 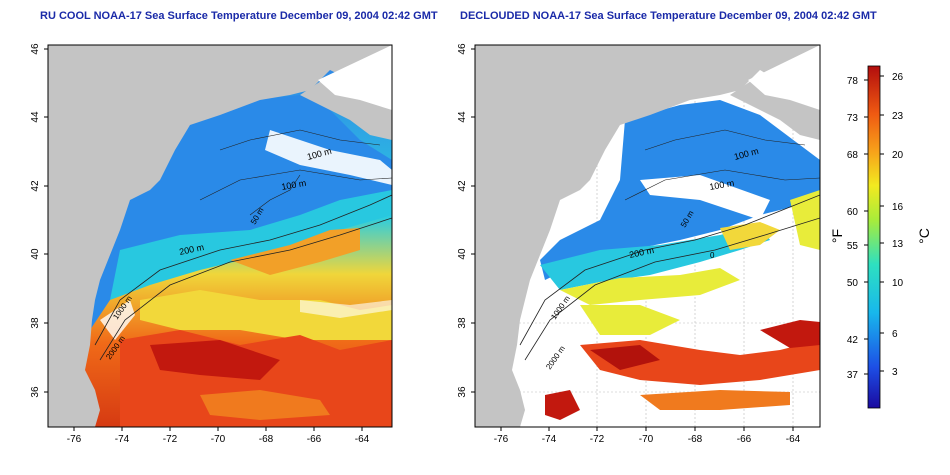 I want to click on celsius-tick: 6, so click(x=895, y=334).